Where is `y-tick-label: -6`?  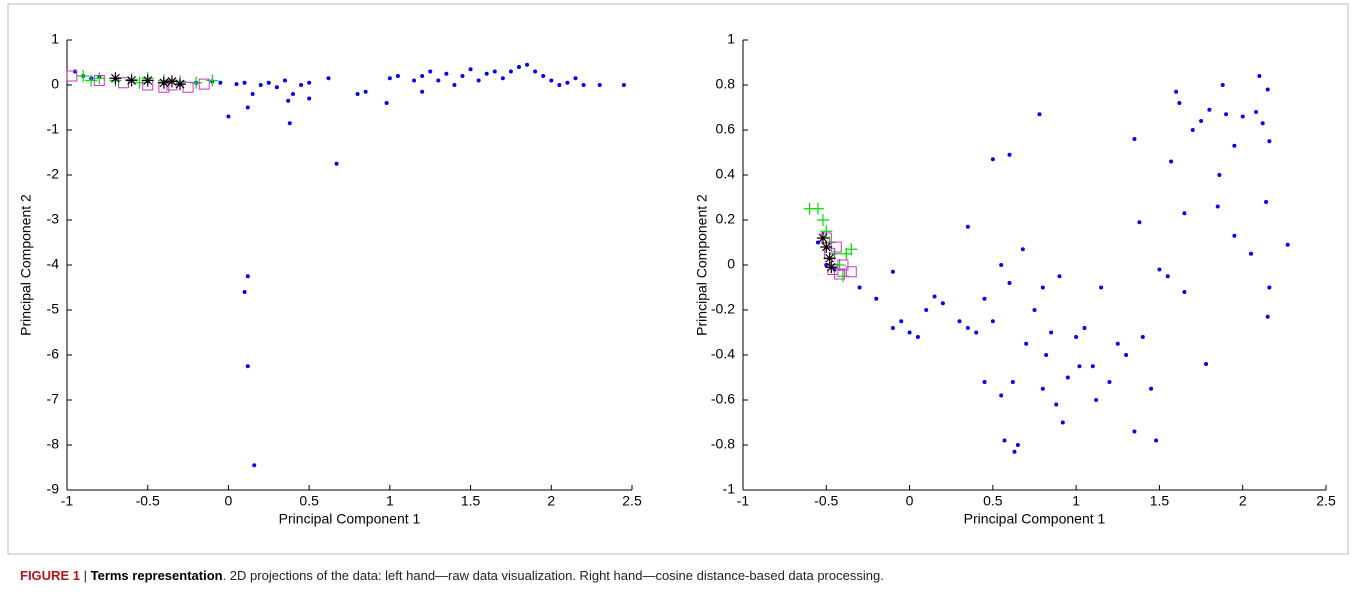
y-tick-label: -6 is located at coordinates (53, 354).